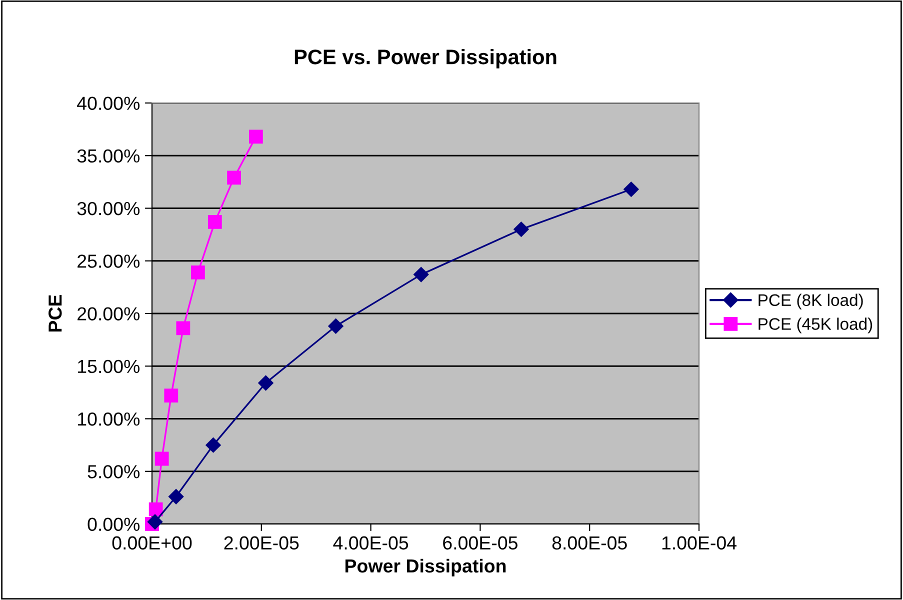 The width and height of the screenshot is (903, 600). Describe the element at coordinates (425, 58) in the screenshot. I see `chart-title: PCE vs. Power Dissipation` at that location.